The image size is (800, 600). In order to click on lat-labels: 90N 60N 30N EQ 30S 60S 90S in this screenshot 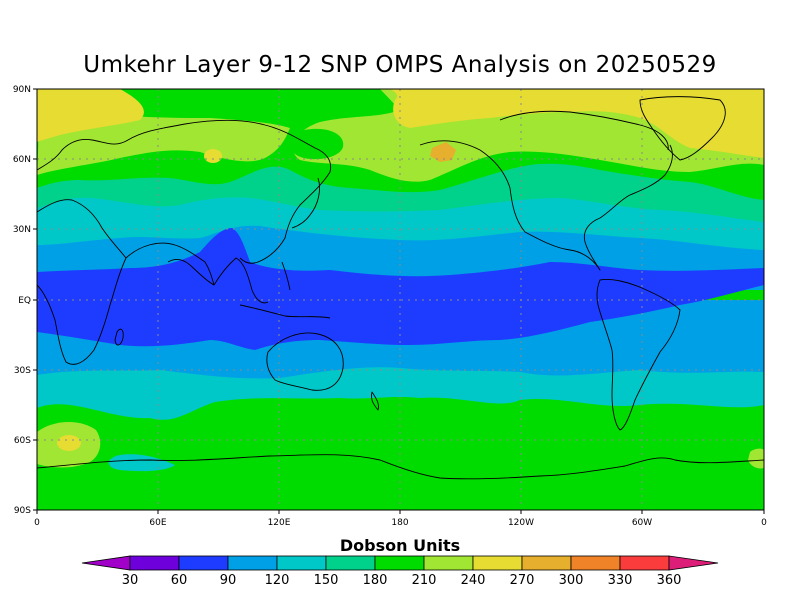, I will do `click(22, 300)`.